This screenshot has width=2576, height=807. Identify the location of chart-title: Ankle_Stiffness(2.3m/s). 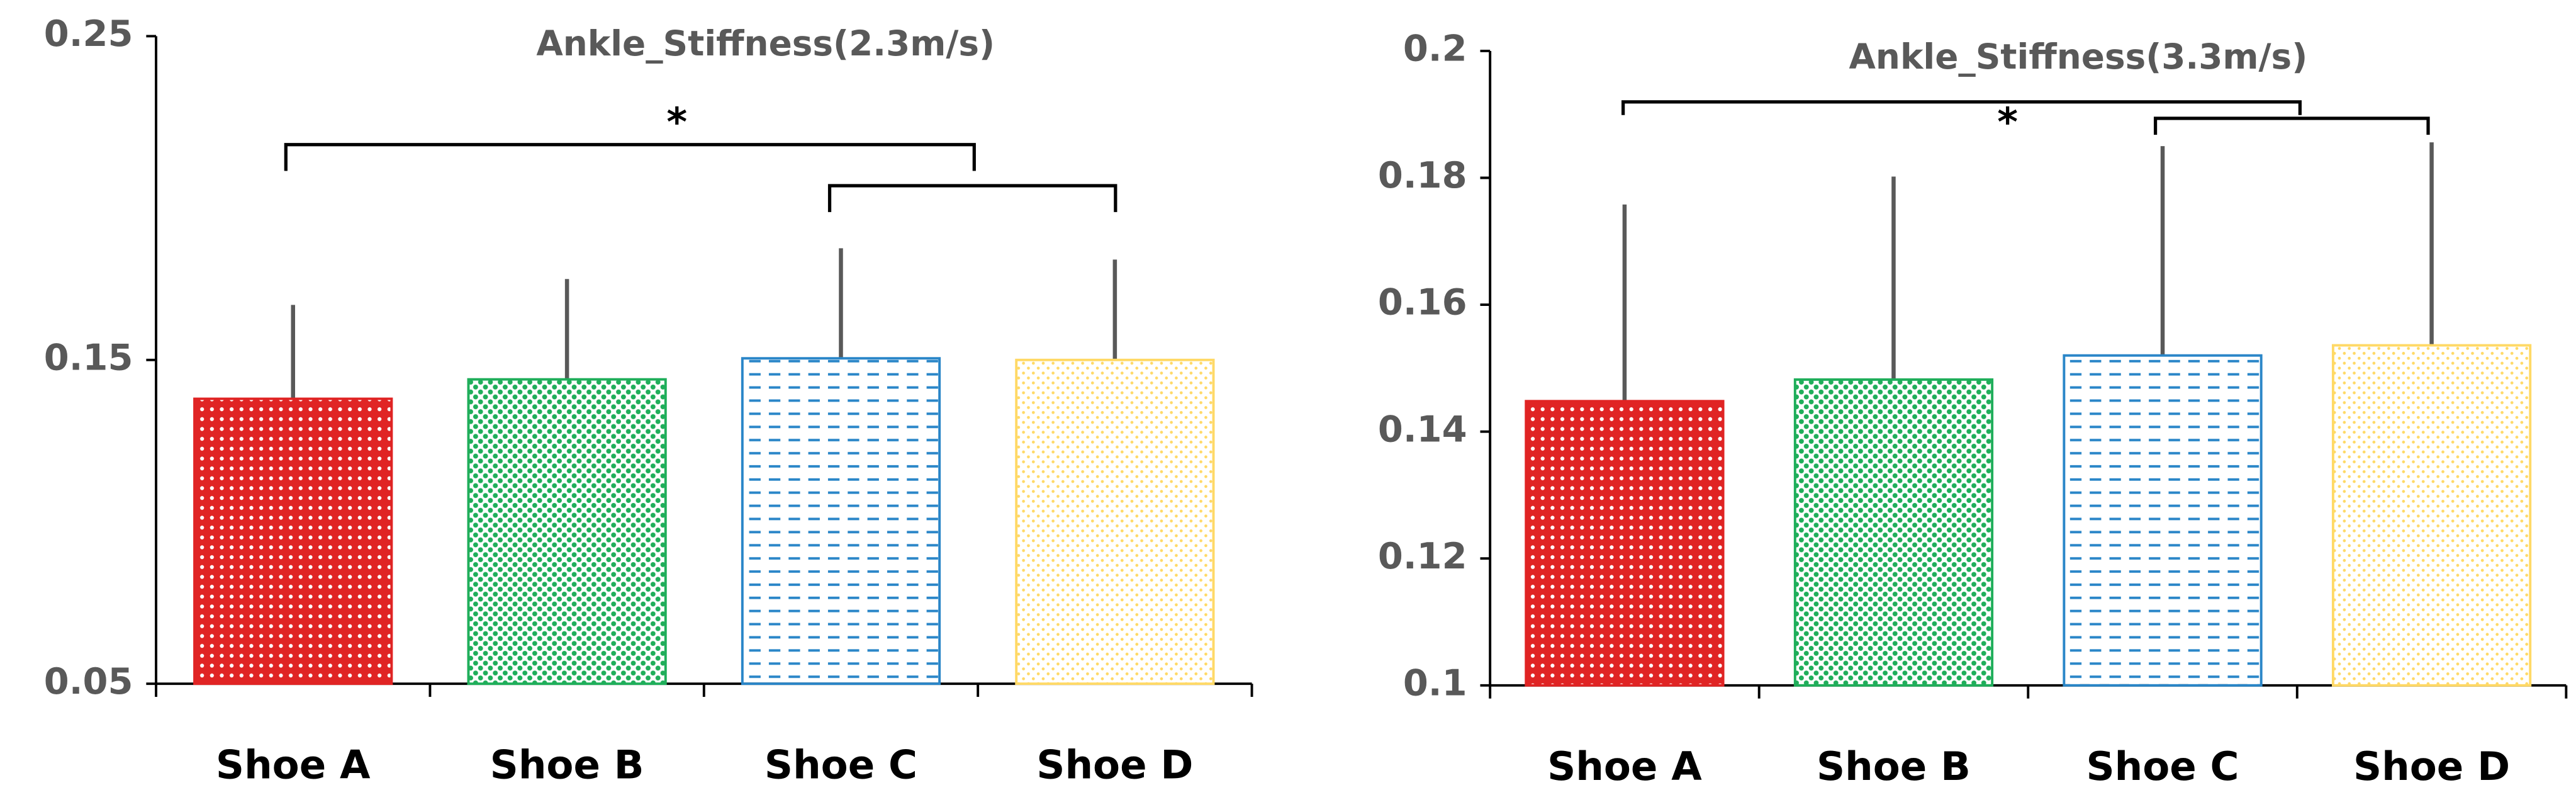
(765, 43).